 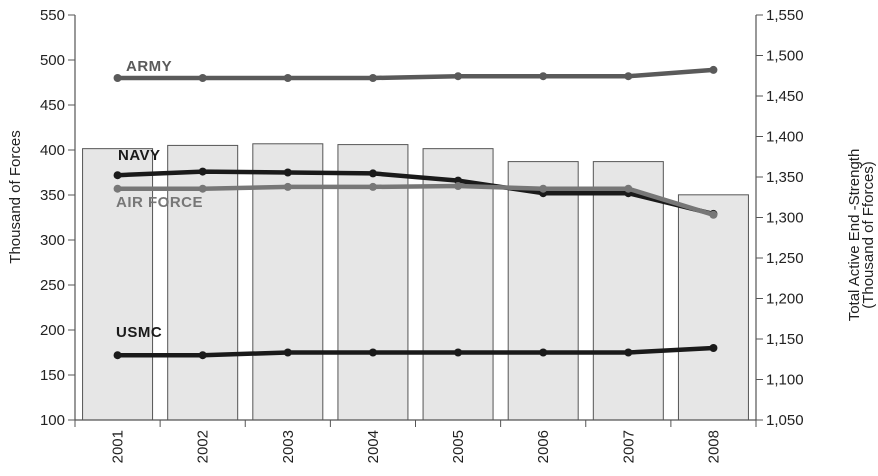 What do you see at coordinates (52, 60) in the screenshot?
I see `left-tick-label: 500` at bounding box center [52, 60].